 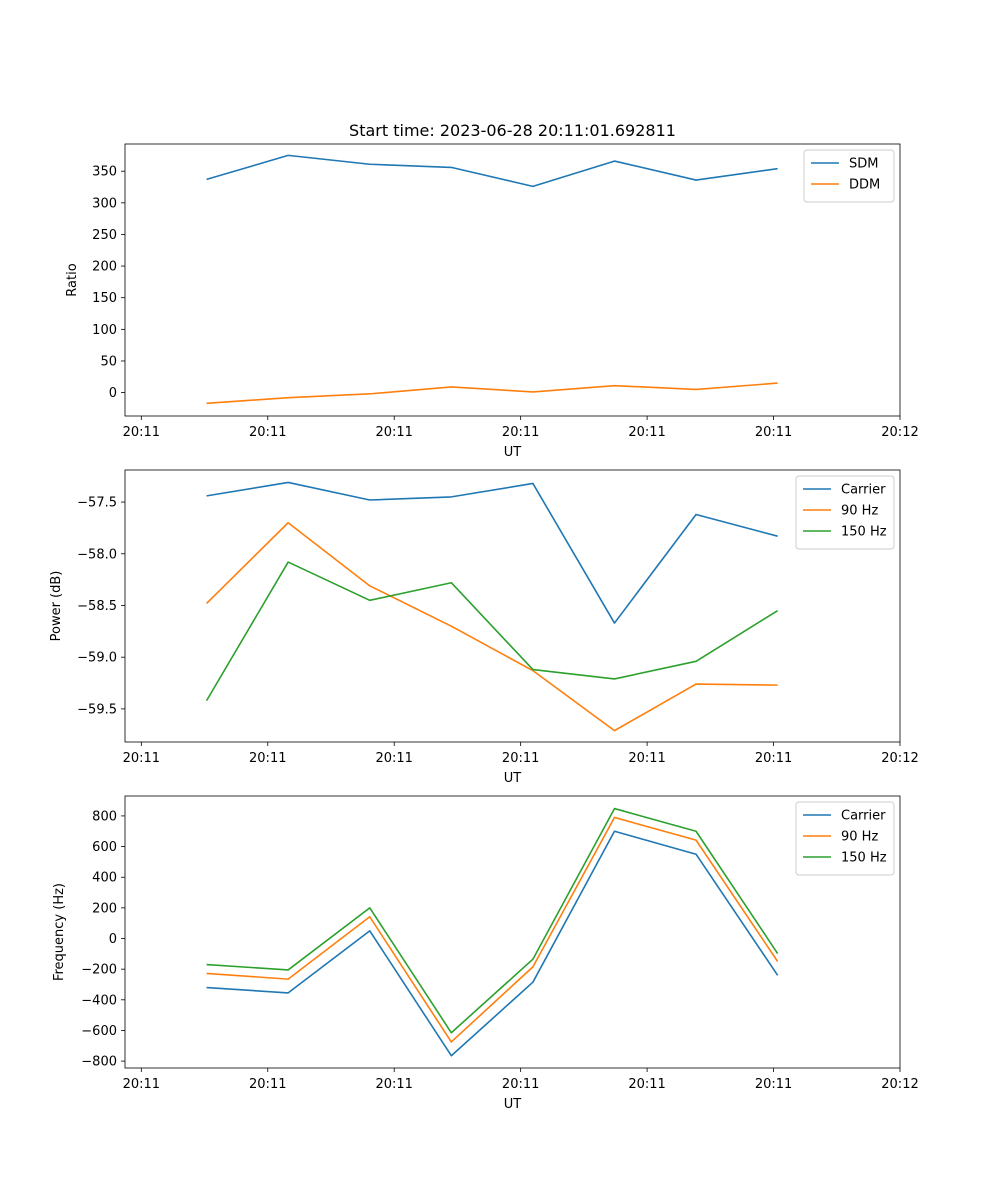 I want to click on legend: SDM DDM, so click(x=849, y=176).